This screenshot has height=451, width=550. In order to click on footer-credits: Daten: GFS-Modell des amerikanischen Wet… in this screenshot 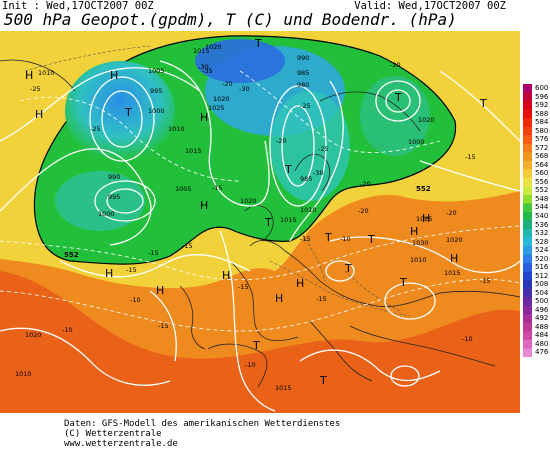, I will do `click(202, 434)`.